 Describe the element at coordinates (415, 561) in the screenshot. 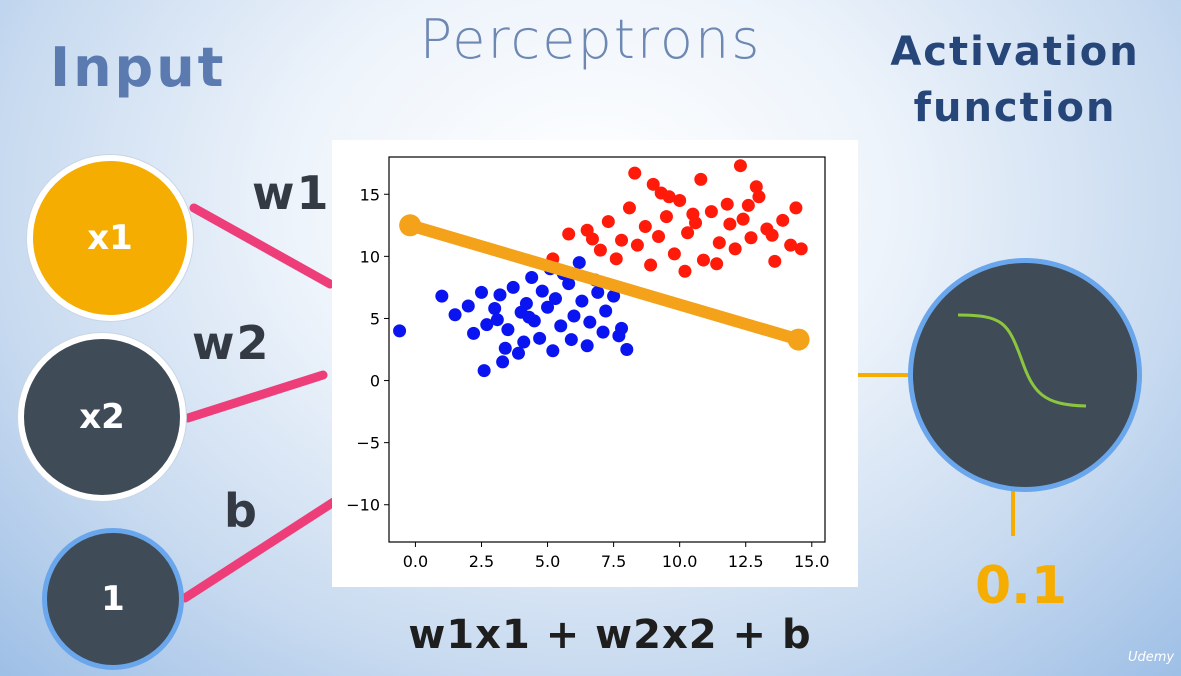

I see `x-tick-label: 0.0` at that location.